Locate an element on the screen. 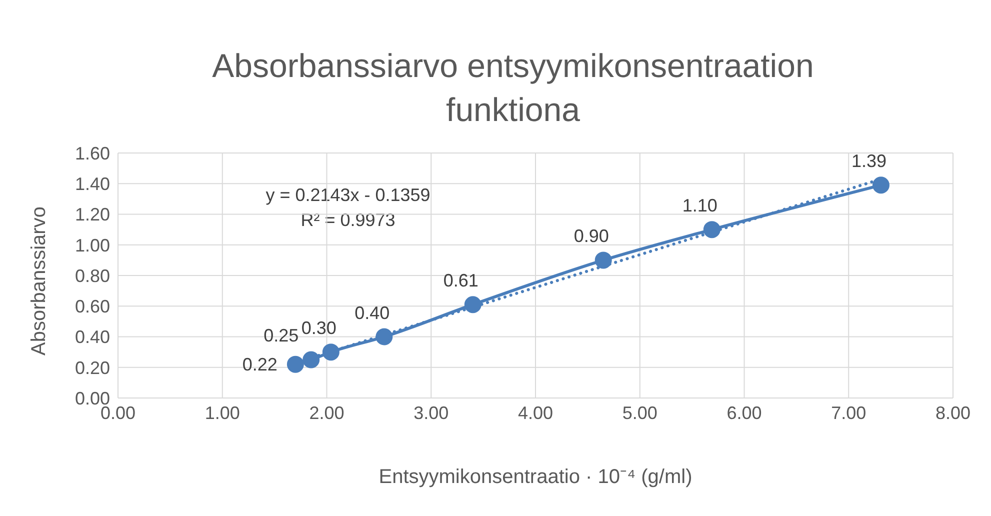 Image resolution: width=991 pixels, height=516 pixels. y-tick-label: 1.60 is located at coordinates (92, 153).